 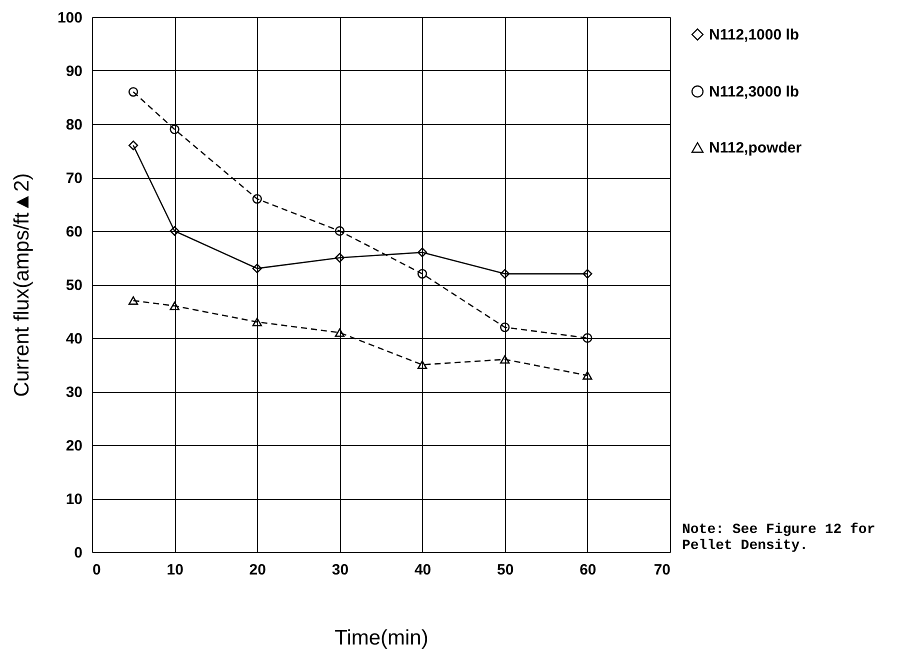 I want to click on x-tick-label: 60, so click(x=588, y=570).